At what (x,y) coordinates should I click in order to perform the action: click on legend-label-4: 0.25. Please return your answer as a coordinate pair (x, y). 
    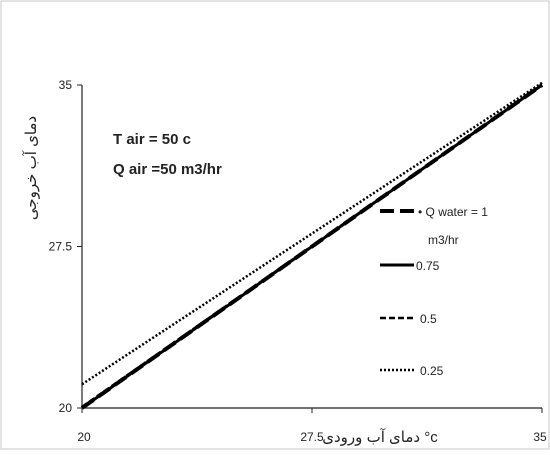
    Looking at the image, I should click on (432, 371).